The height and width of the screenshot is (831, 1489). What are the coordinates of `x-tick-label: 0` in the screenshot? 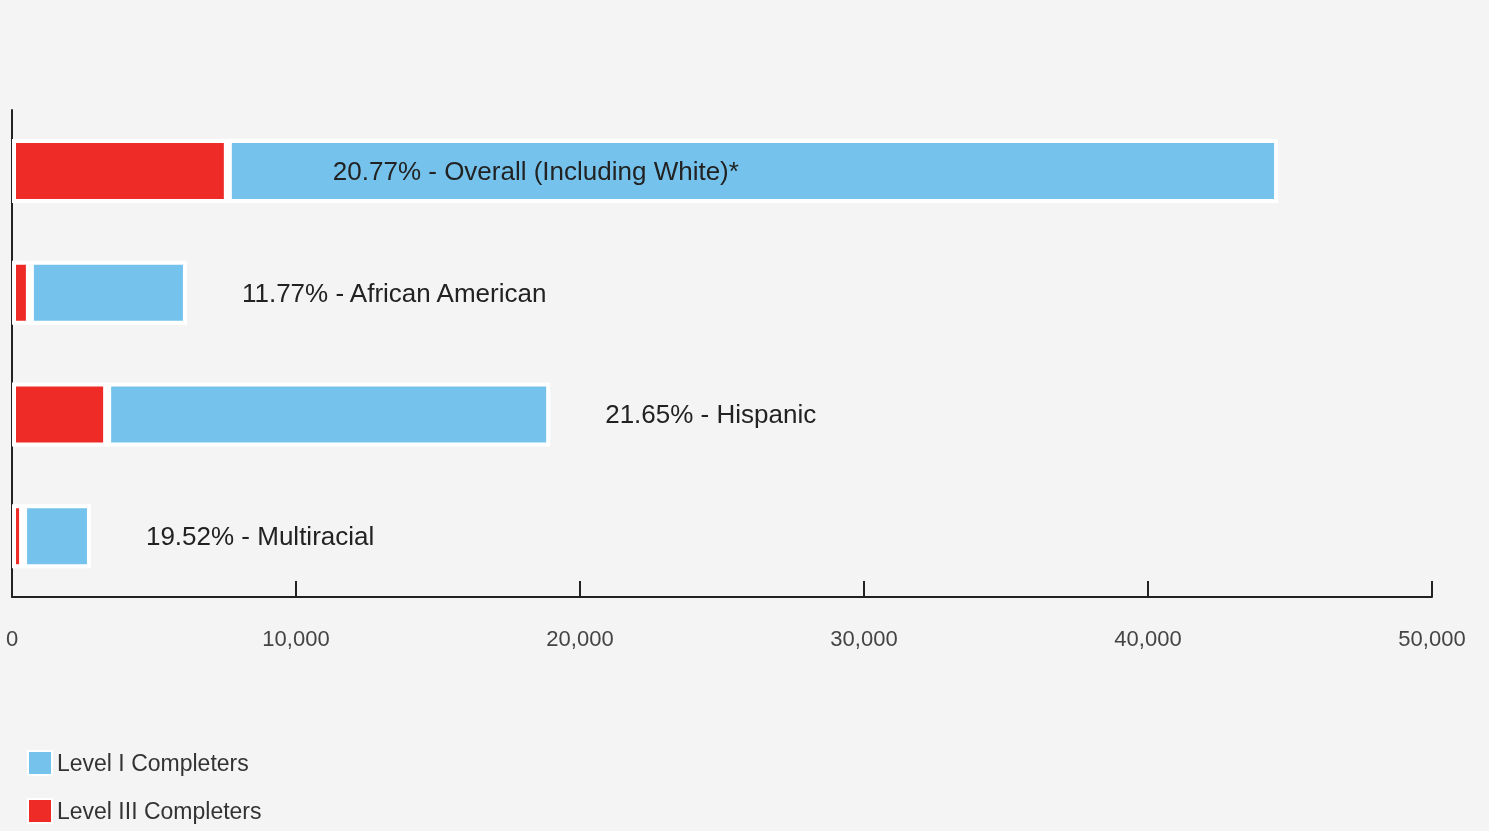 It's located at (12, 638).